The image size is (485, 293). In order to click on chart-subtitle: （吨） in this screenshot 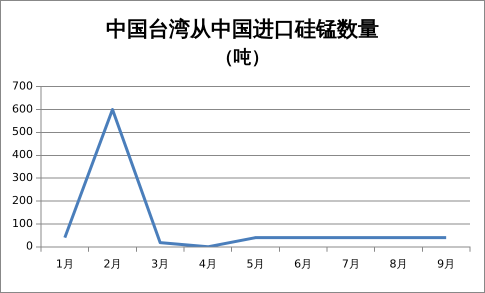, I will do `click(242, 57)`.